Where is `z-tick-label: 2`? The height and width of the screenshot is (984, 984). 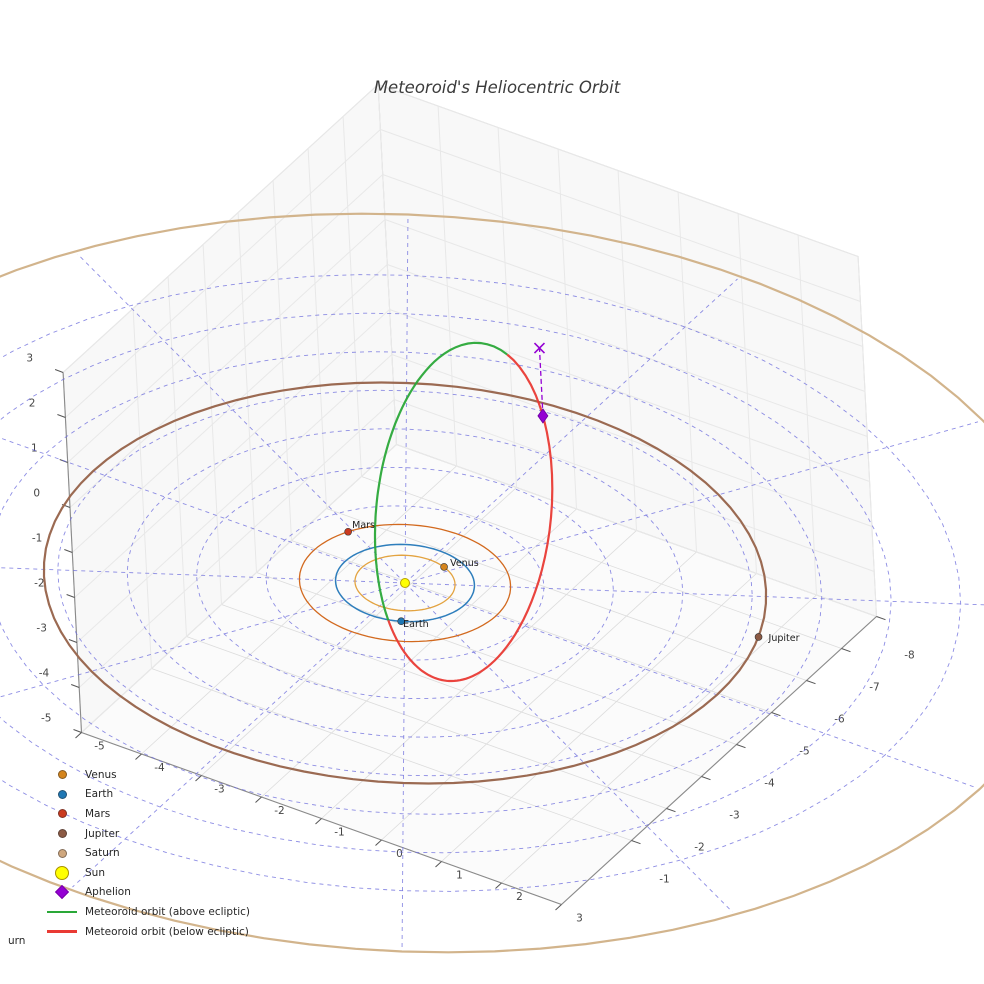
z-tick-label: 2 is located at coordinates (32, 404).